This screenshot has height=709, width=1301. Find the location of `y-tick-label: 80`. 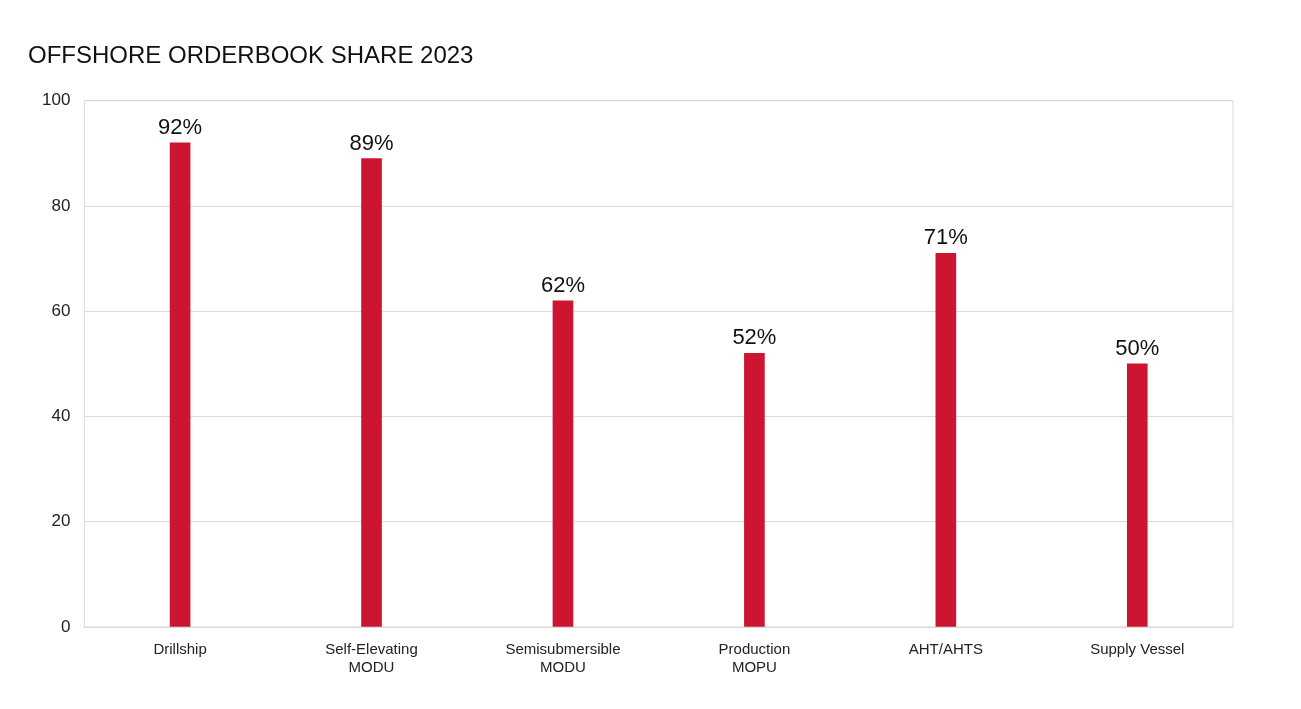

y-tick-label: 80 is located at coordinates (61, 205).